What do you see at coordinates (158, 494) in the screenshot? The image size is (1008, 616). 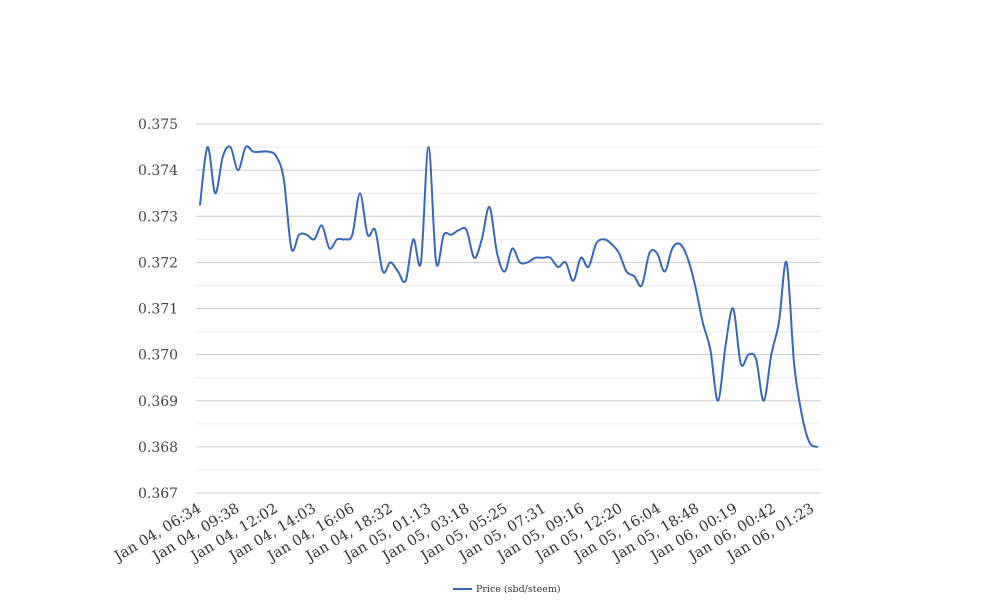 I see `y-tick-label: 0.367` at bounding box center [158, 494].